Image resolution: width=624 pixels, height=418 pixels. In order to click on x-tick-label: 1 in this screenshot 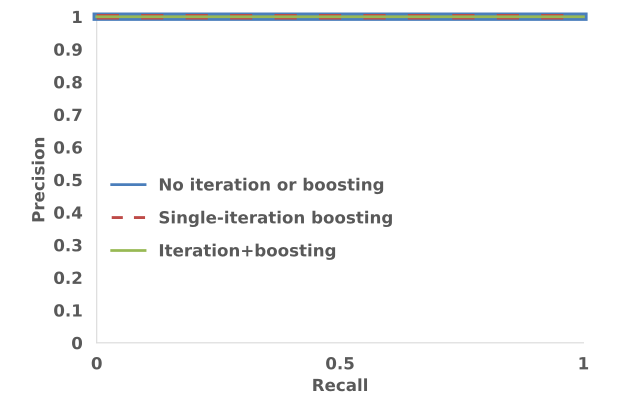, I will do `click(584, 363)`.